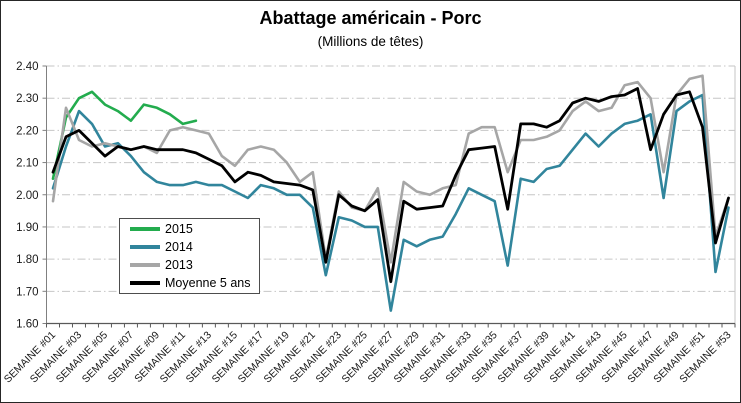  Describe the element at coordinates (27, 260) in the screenshot. I see `svg-text: 1.80` at that location.